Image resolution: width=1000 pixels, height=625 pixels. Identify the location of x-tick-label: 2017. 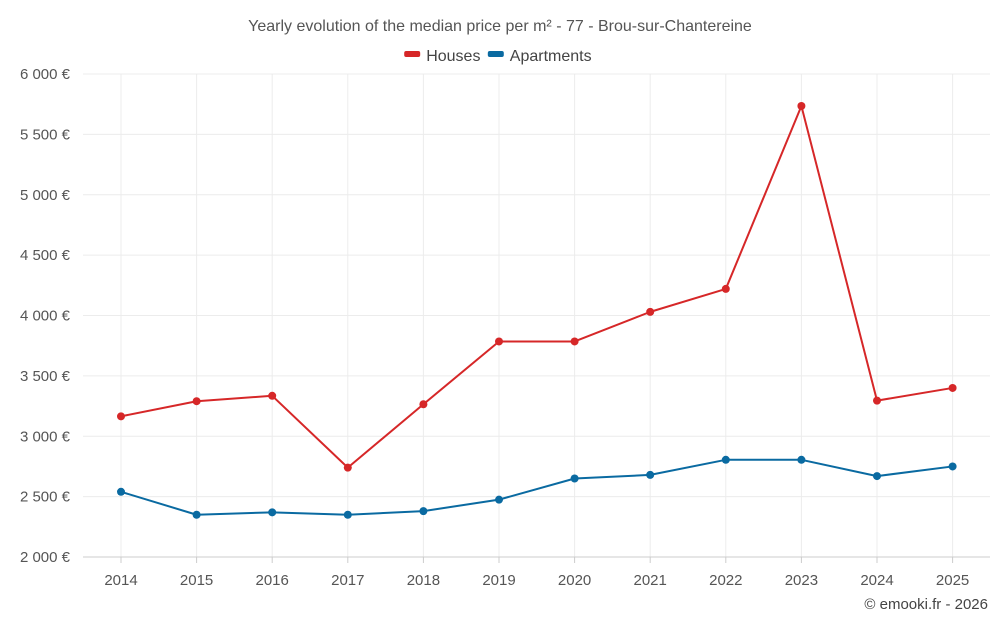
(347, 580).